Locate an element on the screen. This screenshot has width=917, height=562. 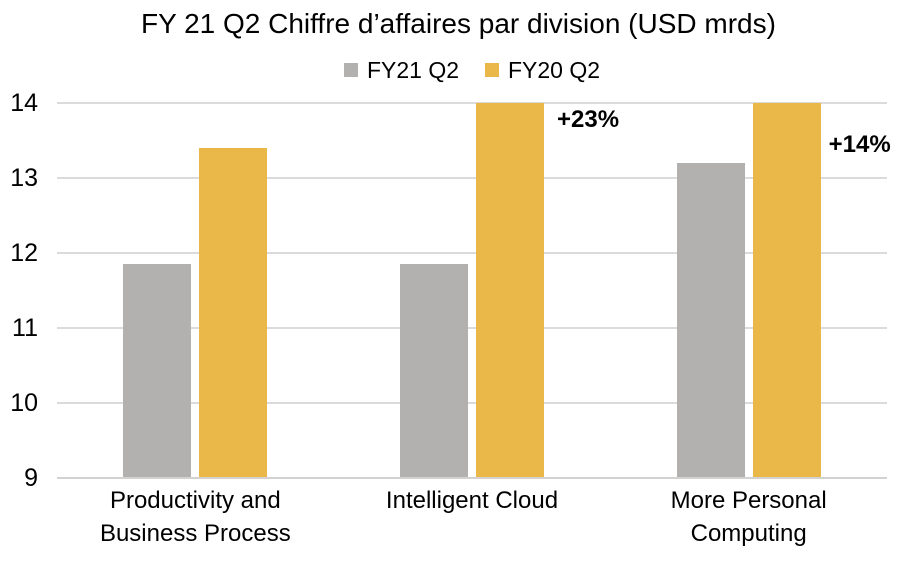
legend-item-fy21-q2: FY21 Q2 is located at coordinates (401, 70).